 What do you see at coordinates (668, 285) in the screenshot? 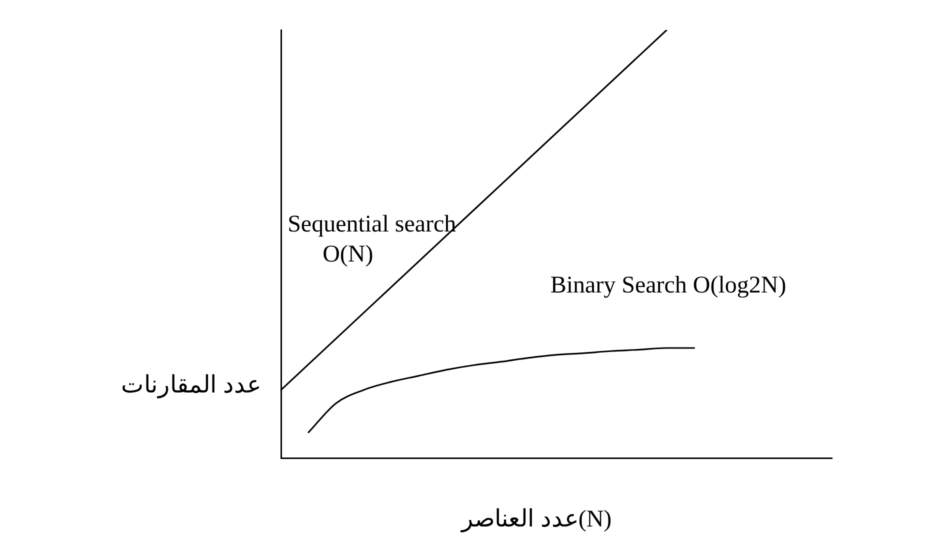
I see `text: Binary Search O(log2N)` at bounding box center [668, 285].